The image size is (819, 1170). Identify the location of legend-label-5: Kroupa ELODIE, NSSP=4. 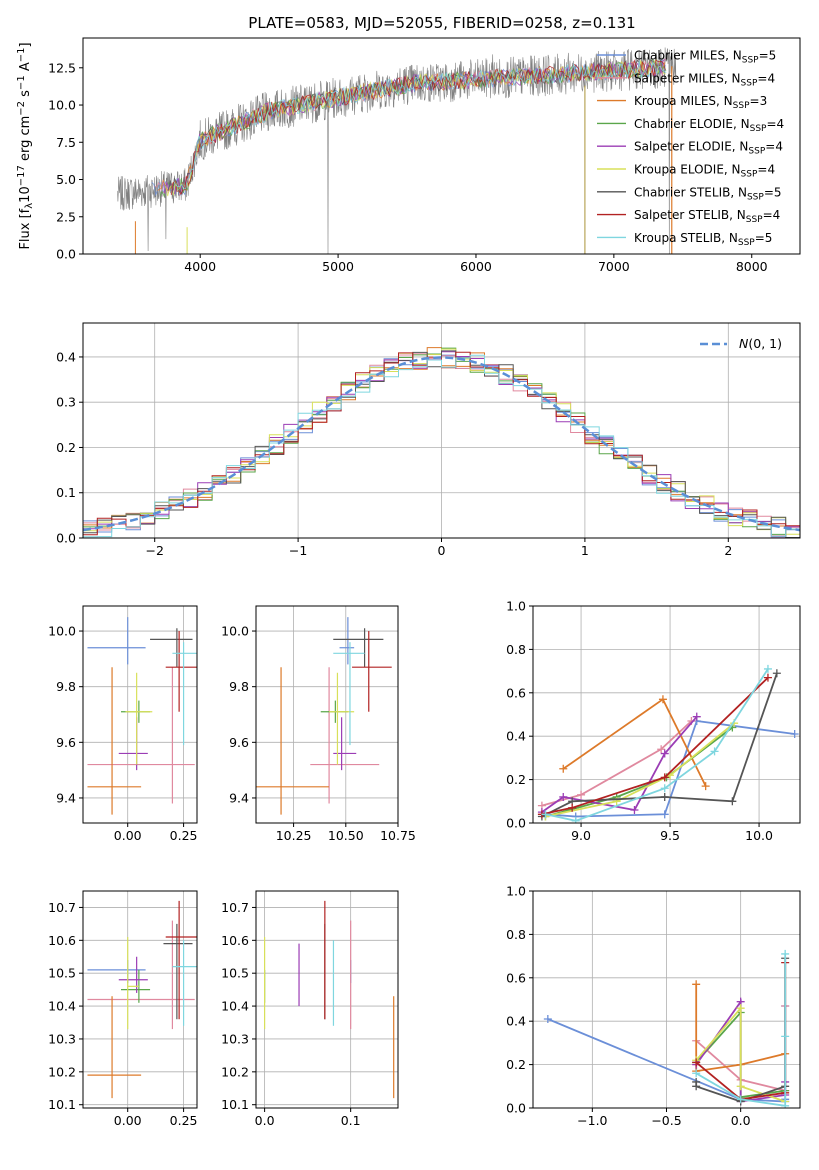
(704, 171).